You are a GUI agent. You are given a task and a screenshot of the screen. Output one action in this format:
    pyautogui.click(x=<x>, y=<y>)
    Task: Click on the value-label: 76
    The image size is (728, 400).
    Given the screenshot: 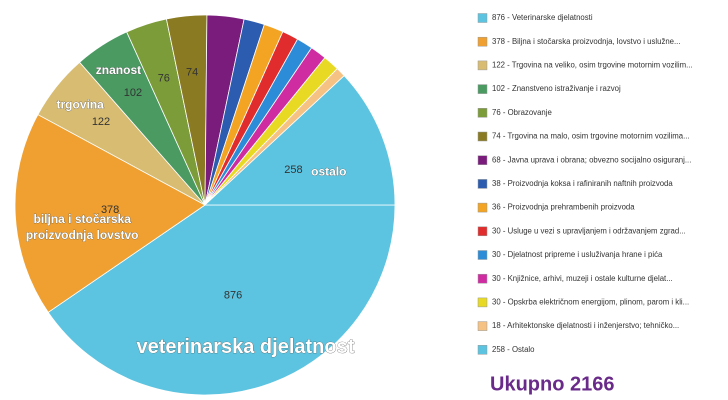 What is the action you would take?
    pyautogui.click(x=164, y=78)
    